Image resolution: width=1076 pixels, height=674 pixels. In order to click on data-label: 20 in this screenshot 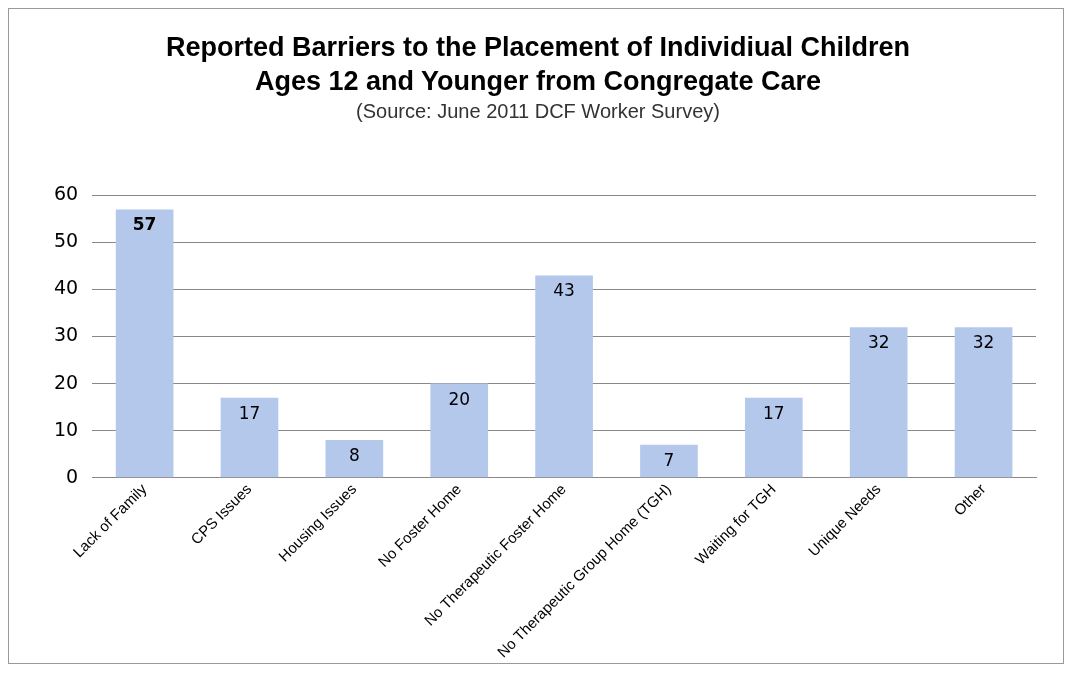, I will do `click(459, 398)`.